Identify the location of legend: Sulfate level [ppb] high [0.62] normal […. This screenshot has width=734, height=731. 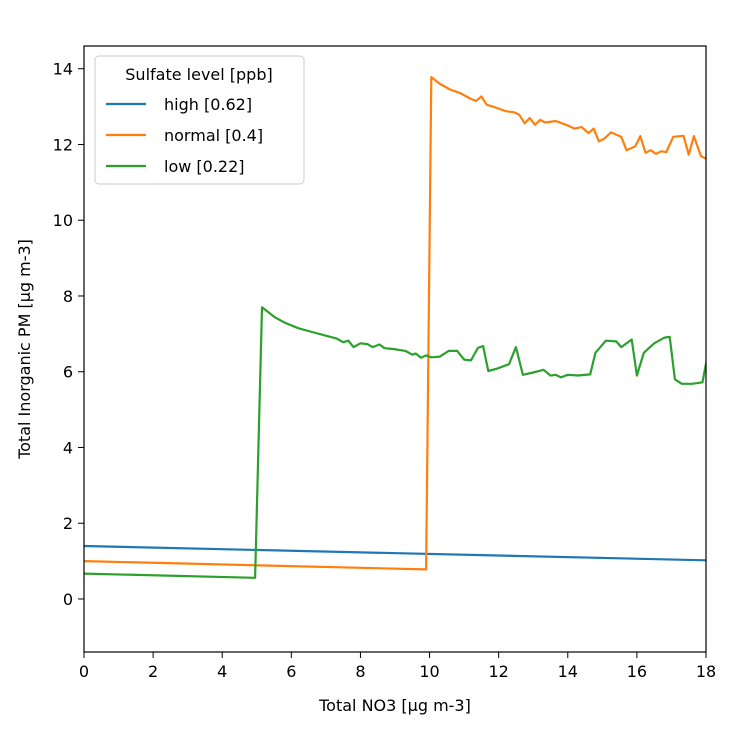
(199, 120).